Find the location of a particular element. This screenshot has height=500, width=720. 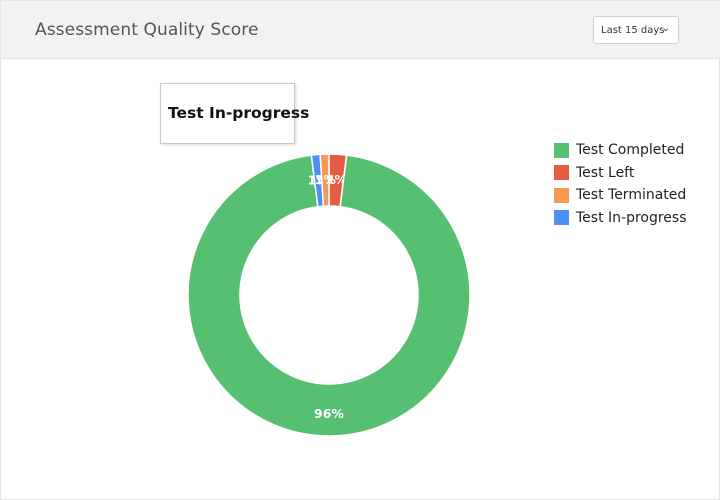

date-range-select: Last 15 days ⌄ is located at coordinates (636, 30).